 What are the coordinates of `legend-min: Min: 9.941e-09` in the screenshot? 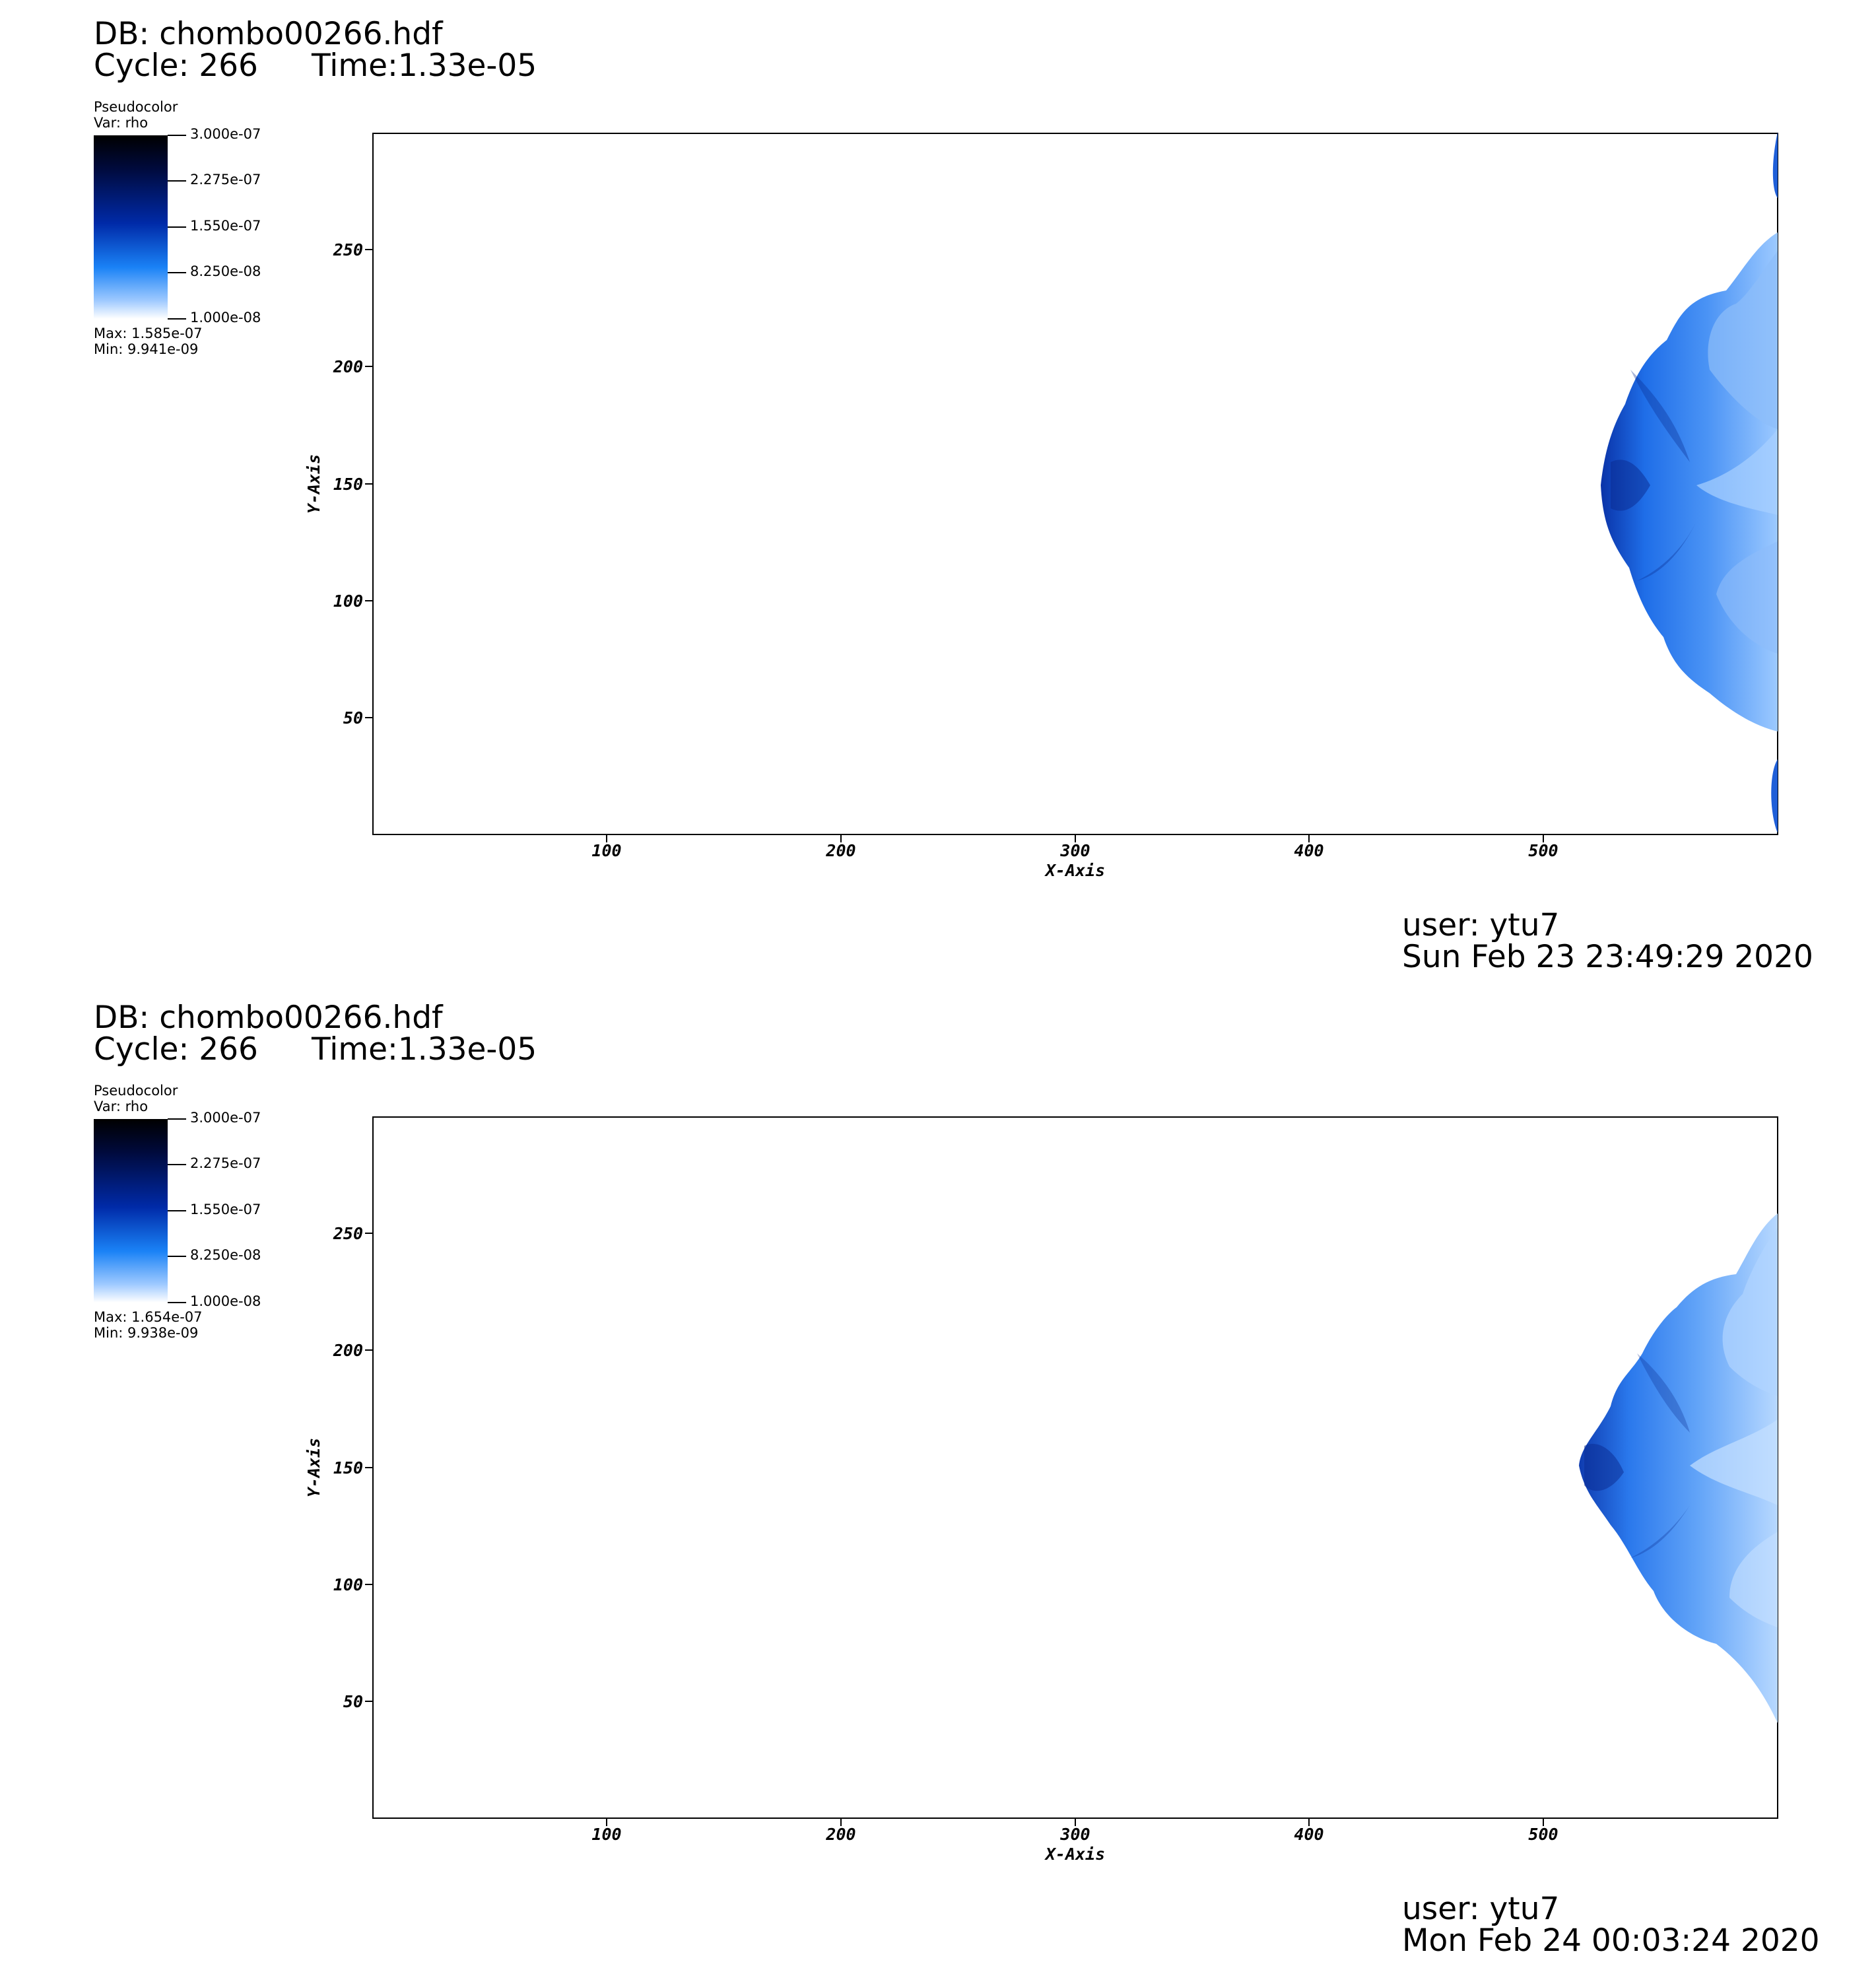 It's located at (146, 349).